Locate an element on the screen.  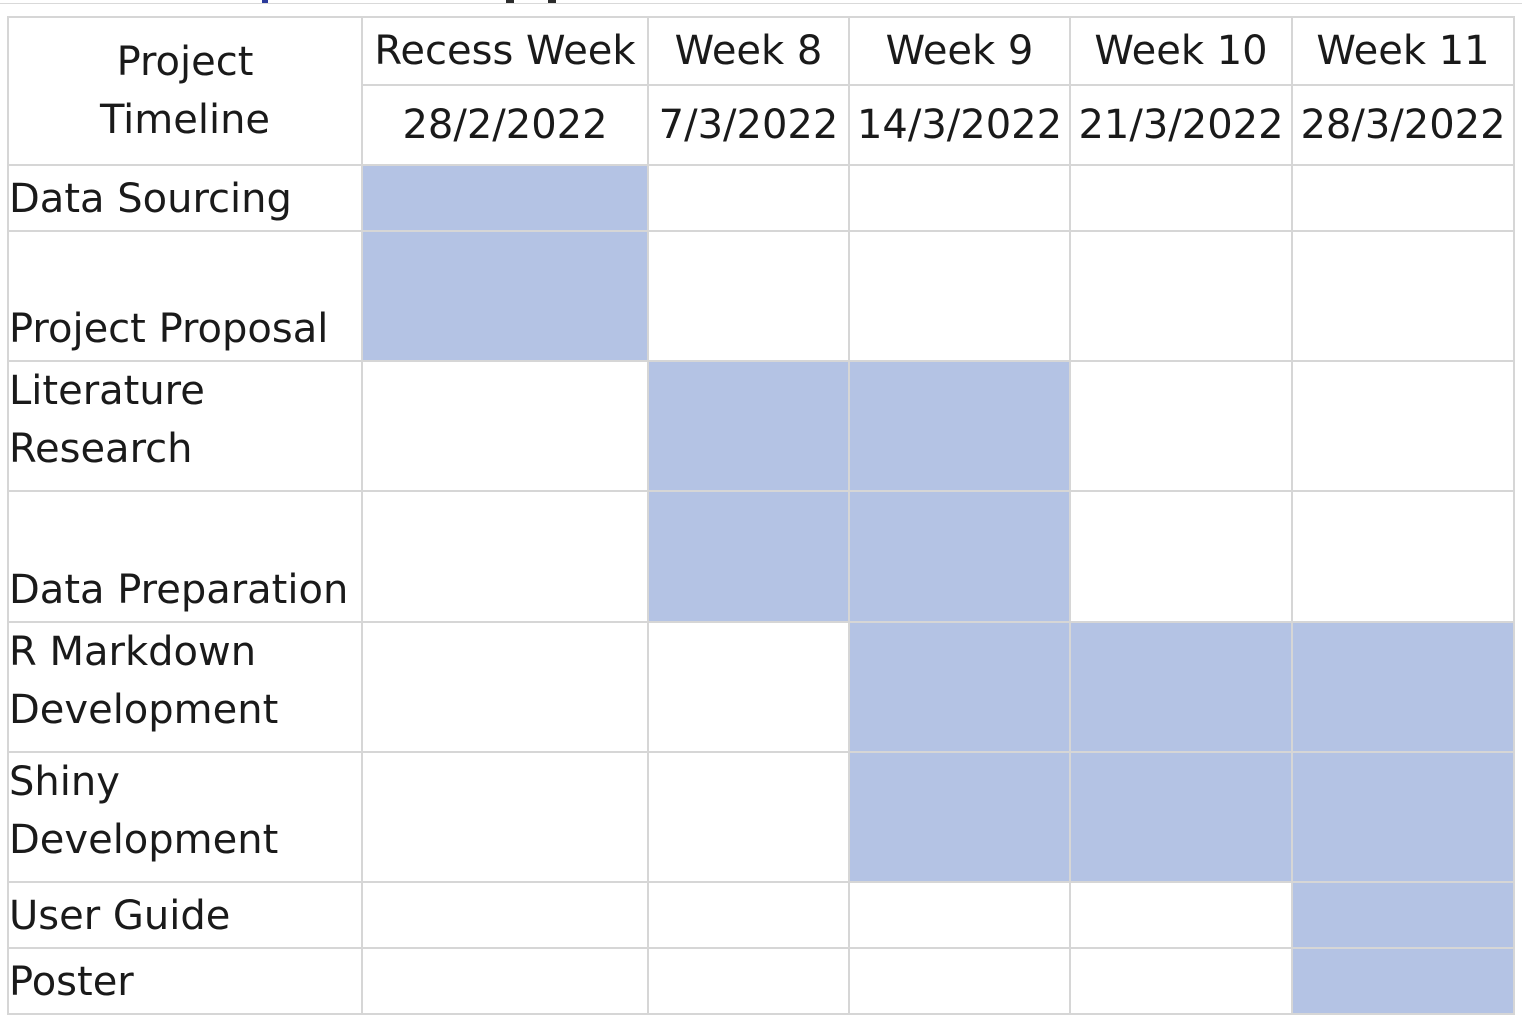
date-header: 7/3/2022 is located at coordinates (748, 125).